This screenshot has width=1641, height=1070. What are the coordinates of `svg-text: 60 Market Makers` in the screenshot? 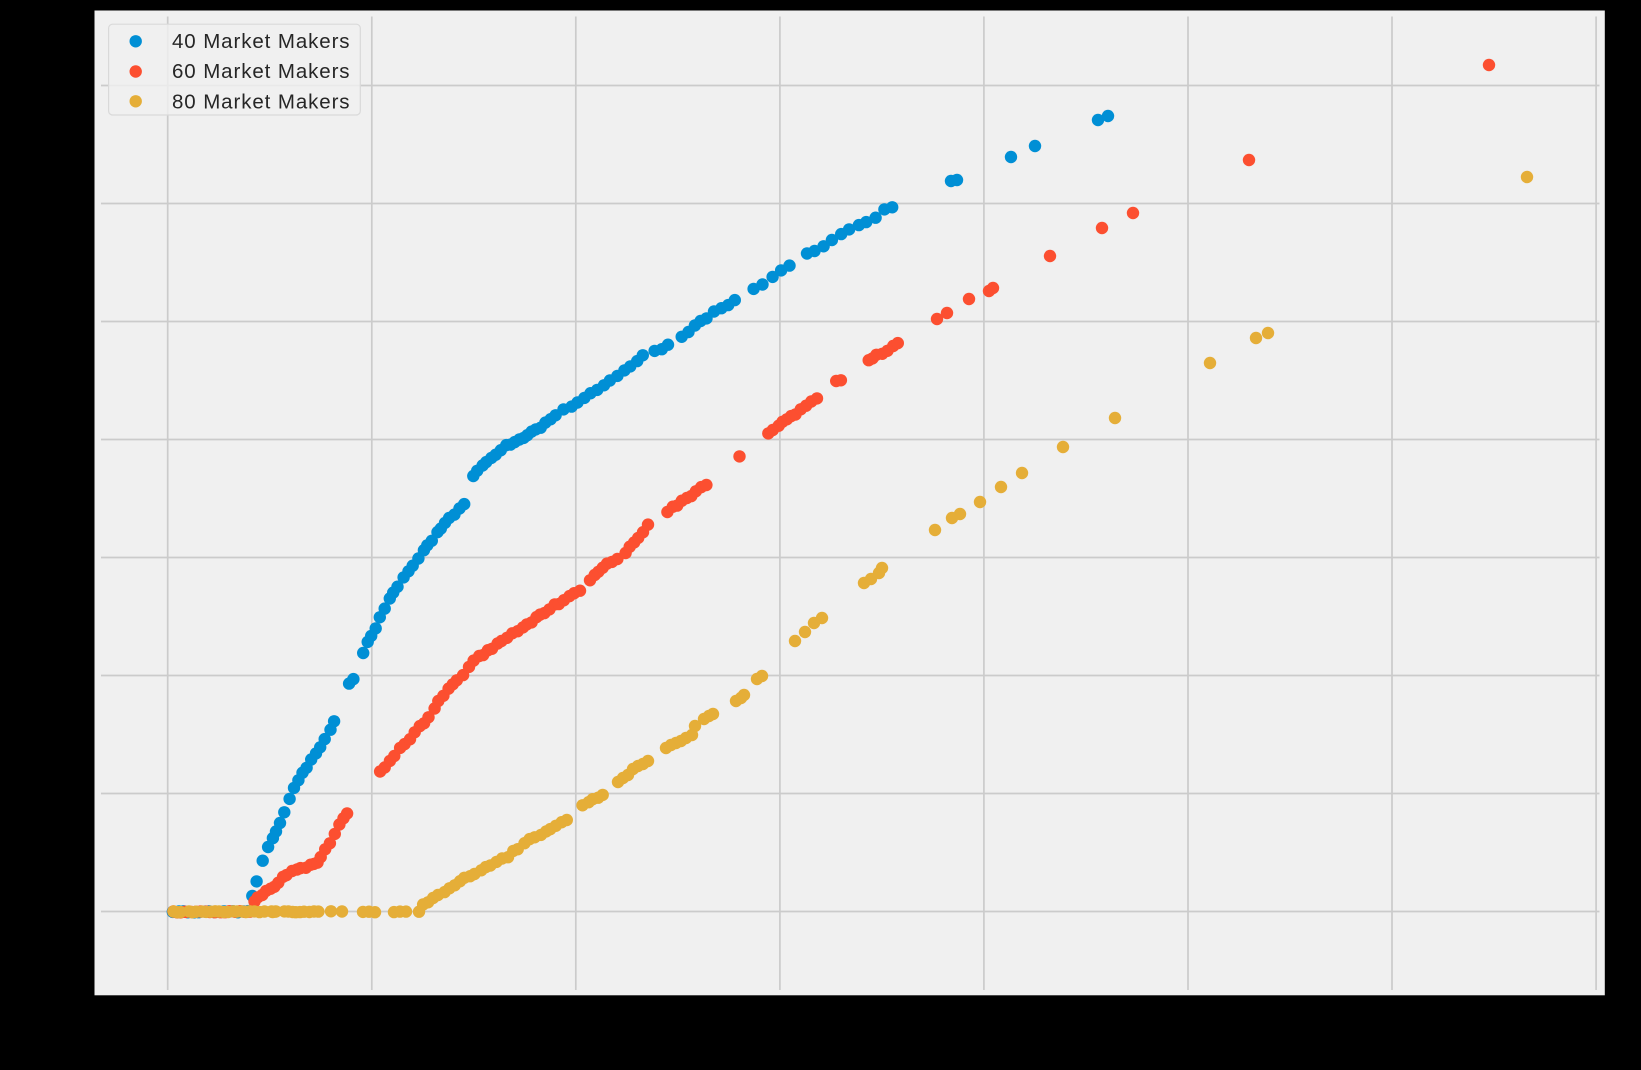 It's located at (261, 71).